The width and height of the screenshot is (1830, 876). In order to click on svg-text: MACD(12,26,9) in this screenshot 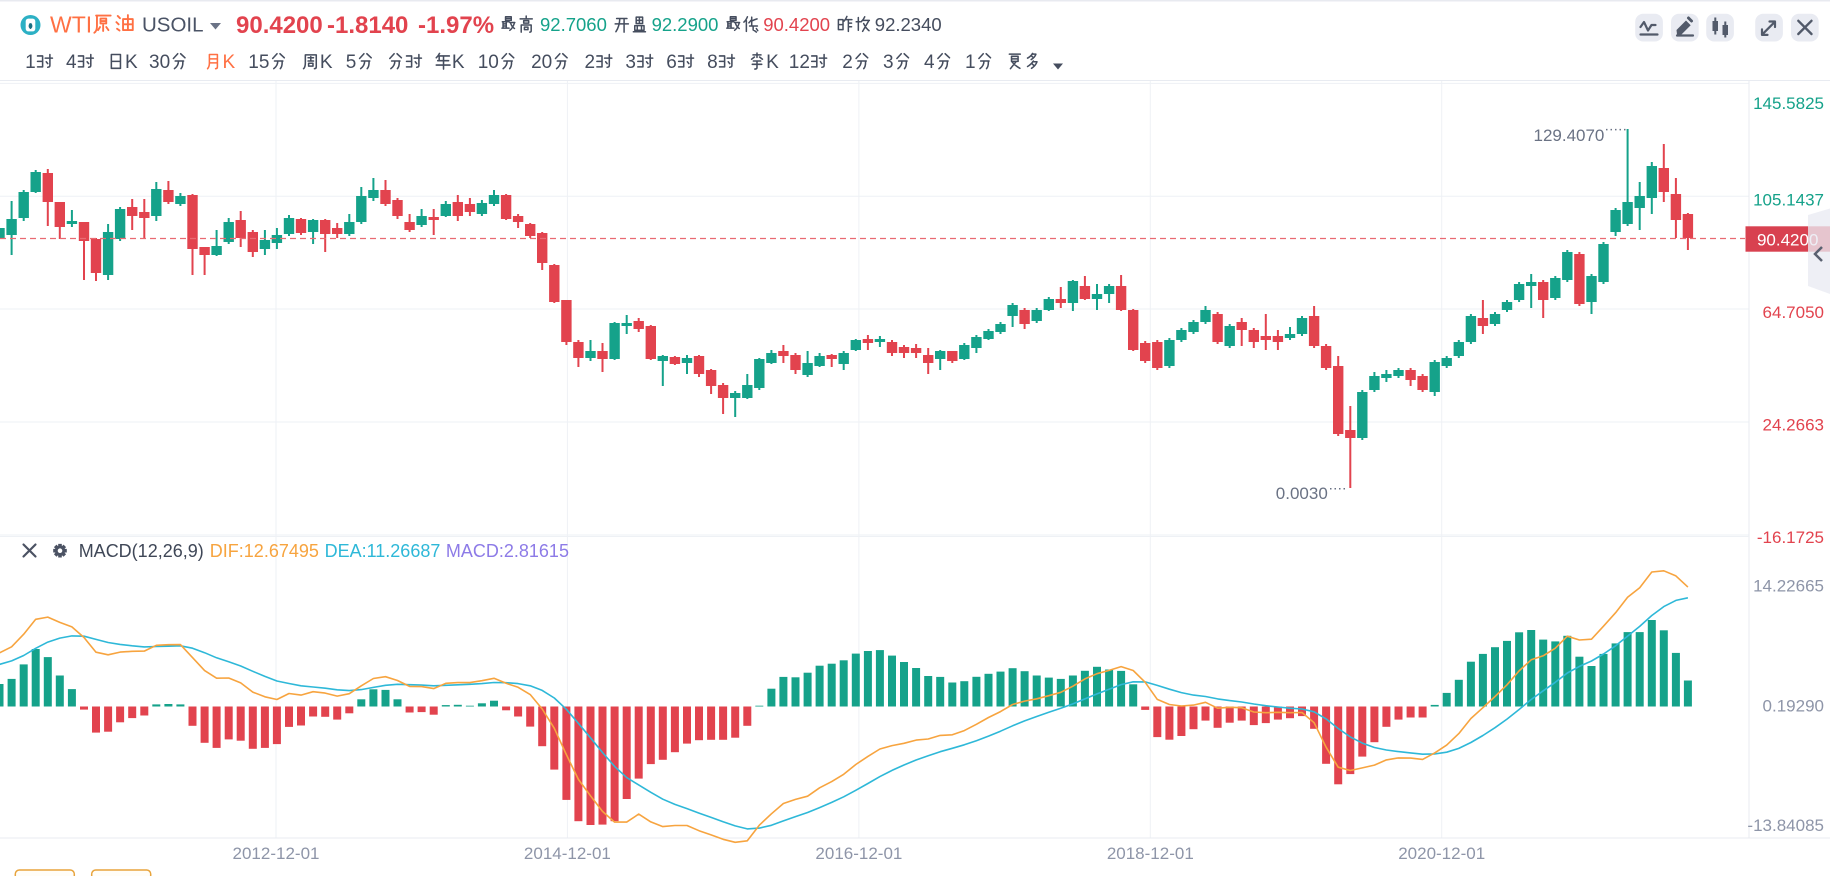, I will do `click(141, 551)`.